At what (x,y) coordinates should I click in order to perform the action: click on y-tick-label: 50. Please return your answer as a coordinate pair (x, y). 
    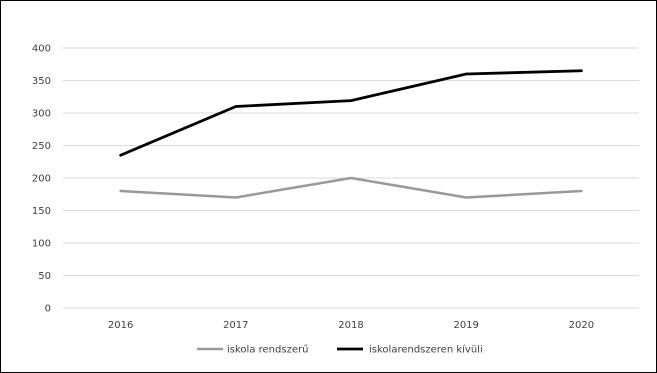
    Looking at the image, I should click on (44, 276).